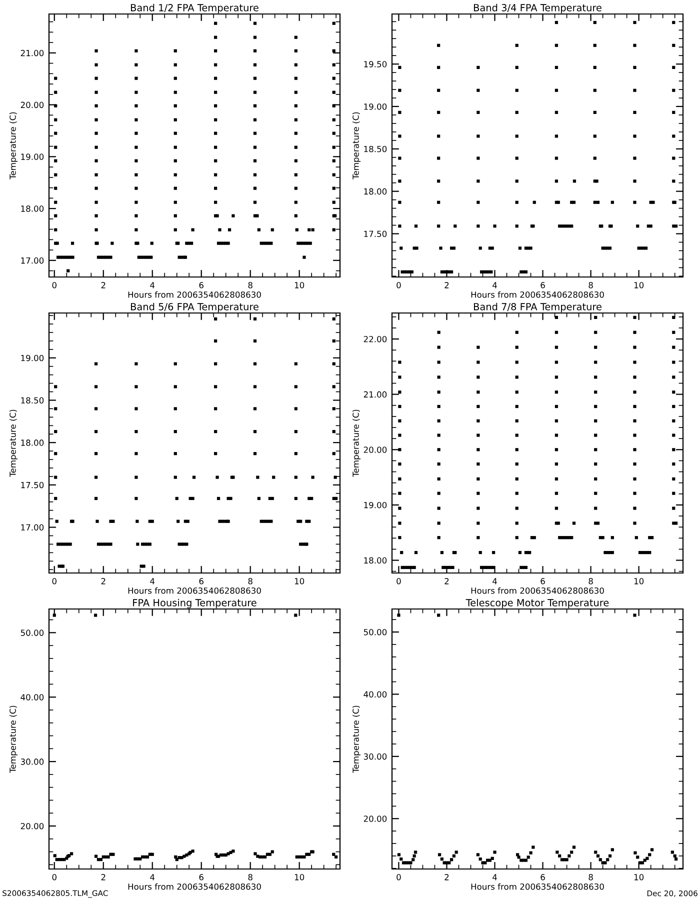 The height and width of the screenshot is (900, 700). What do you see at coordinates (194, 603) in the screenshot?
I see `chart-title: FPA Housing Temperature` at bounding box center [194, 603].